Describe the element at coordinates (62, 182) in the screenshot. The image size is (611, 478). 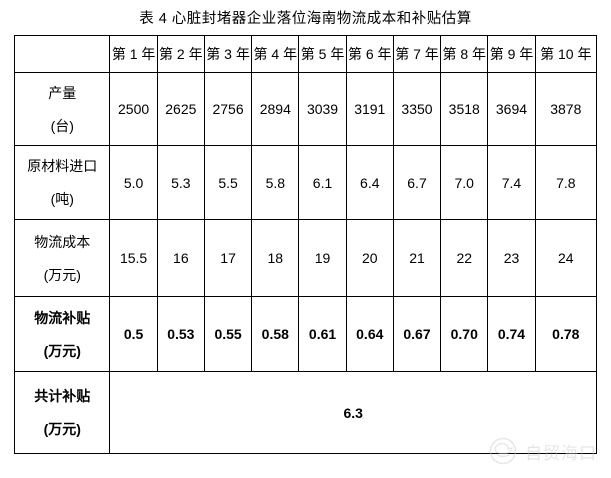
I see `row-label-import: 原材料进口 (吨)` at that location.